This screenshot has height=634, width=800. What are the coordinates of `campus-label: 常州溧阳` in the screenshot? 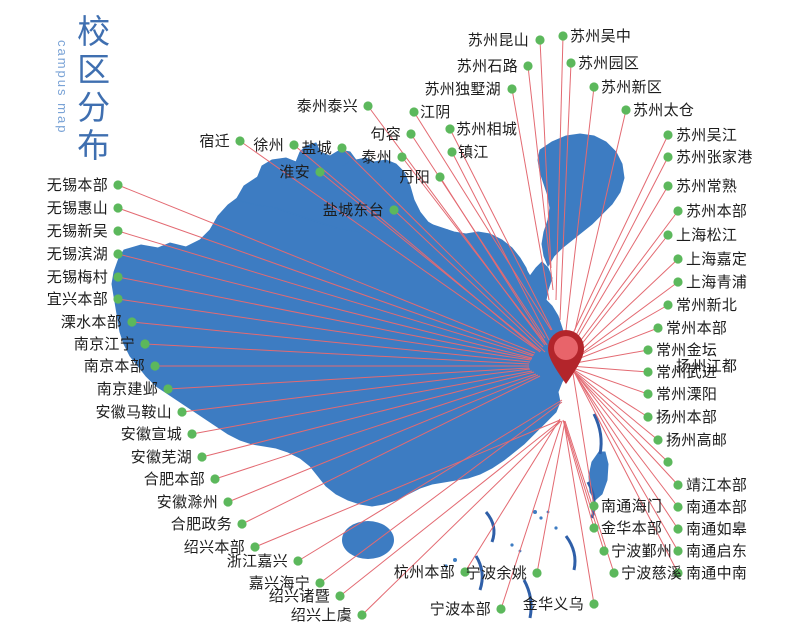 It's located at (687, 394).